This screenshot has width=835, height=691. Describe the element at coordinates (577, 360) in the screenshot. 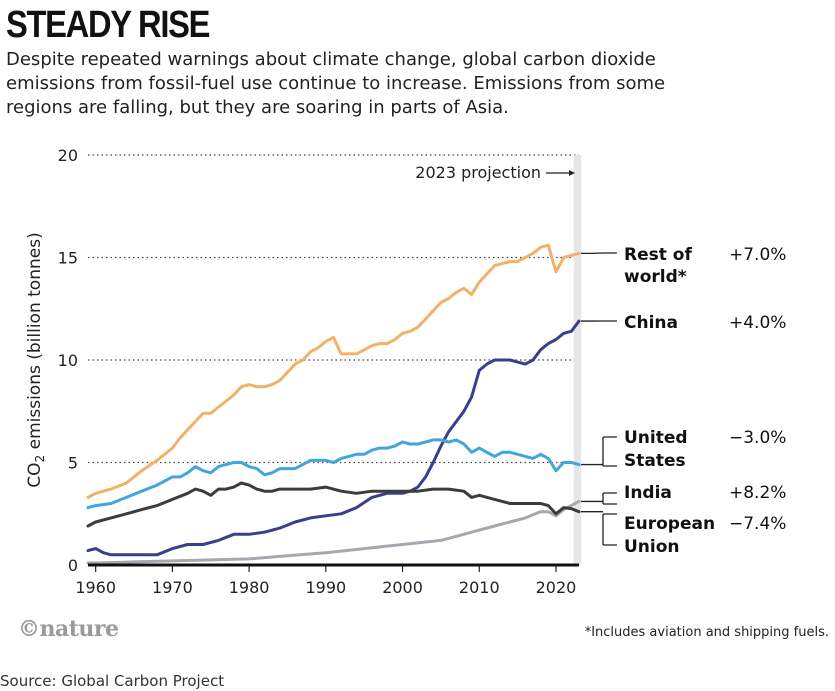

I see `projection-band` at that location.